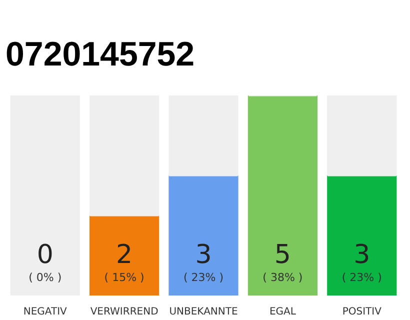 The height and width of the screenshot is (320, 410). Describe the element at coordinates (282, 277) in the screenshot. I see `annotation: ( 38% )` at that location.